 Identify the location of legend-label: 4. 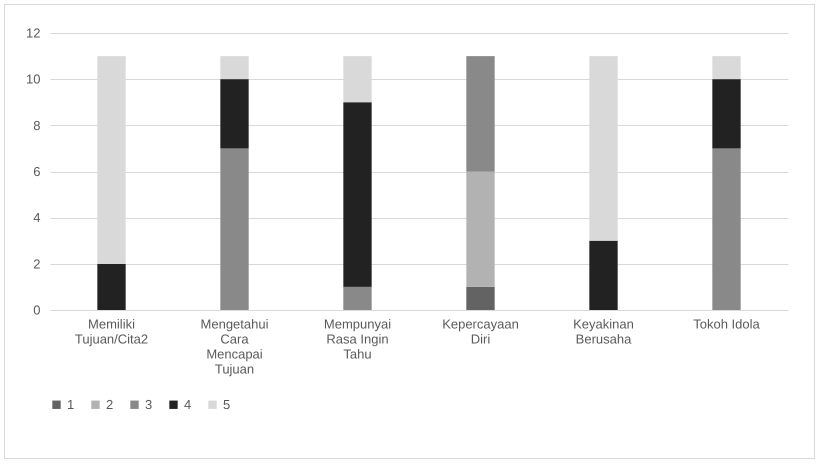
(188, 404).